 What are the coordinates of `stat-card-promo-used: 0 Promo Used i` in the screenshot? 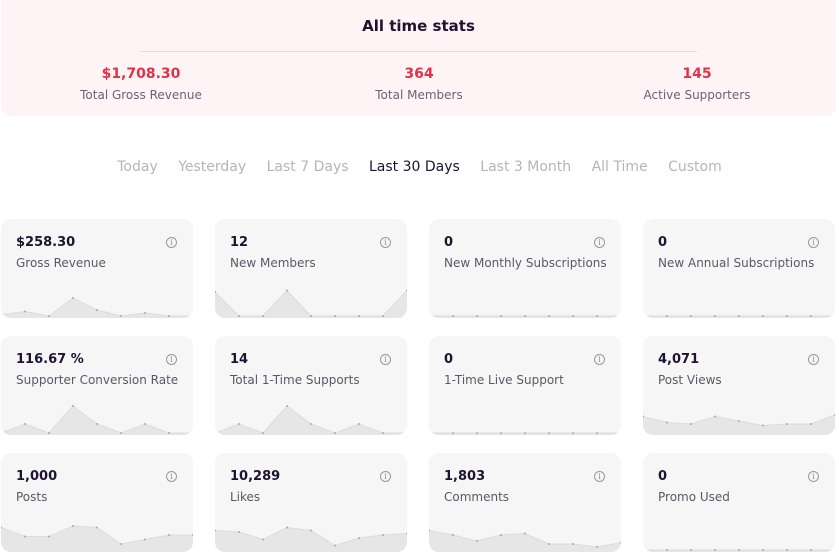 It's located at (739, 502).